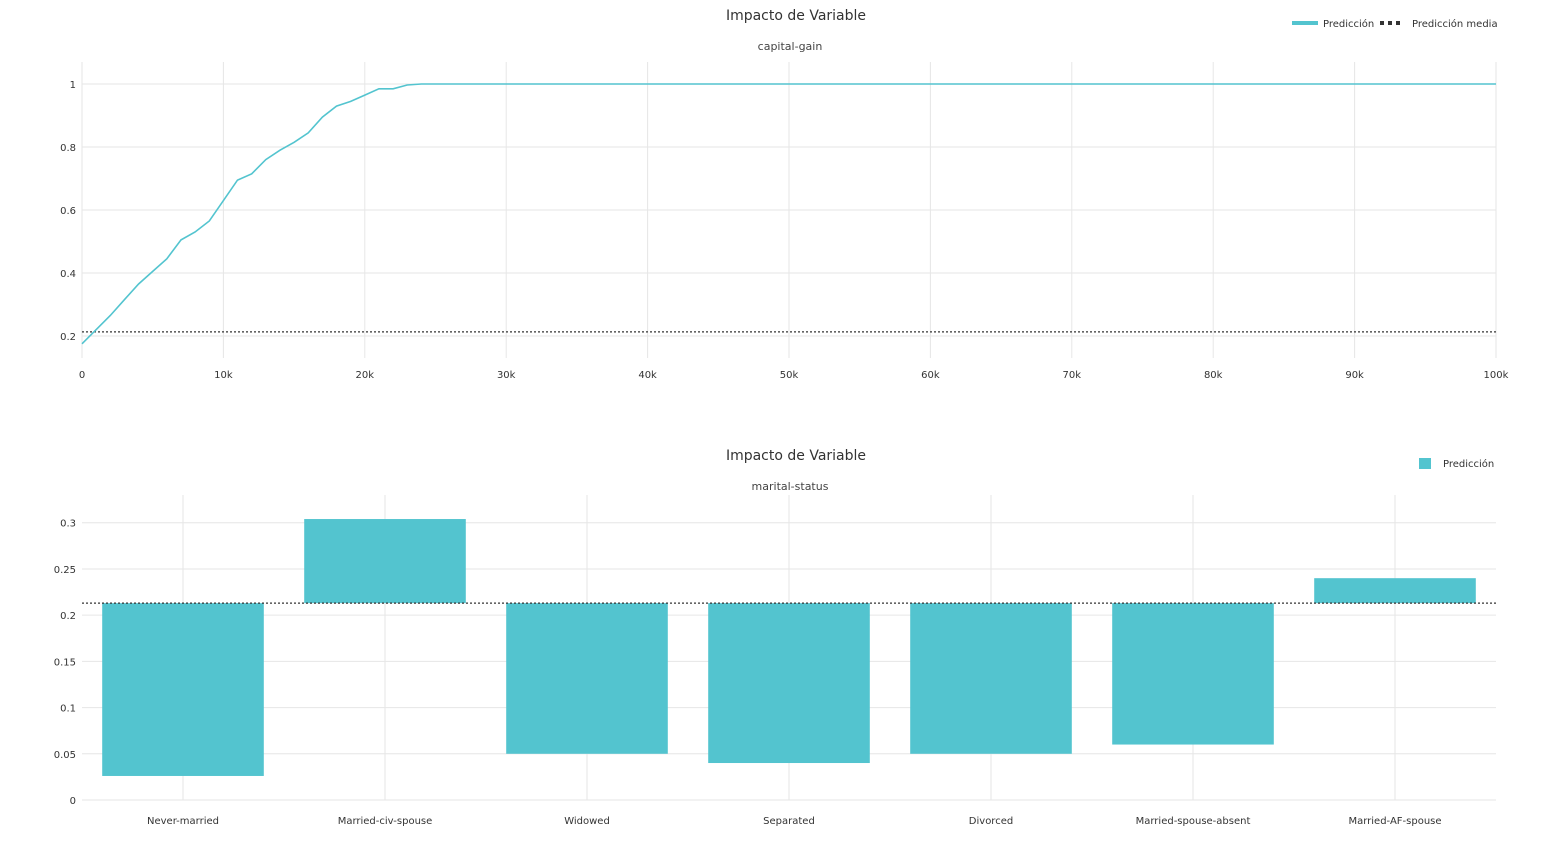  Describe the element at coordinates (65, 755) in the screenshot. I see `y-tick-label: 0.05` at that location.